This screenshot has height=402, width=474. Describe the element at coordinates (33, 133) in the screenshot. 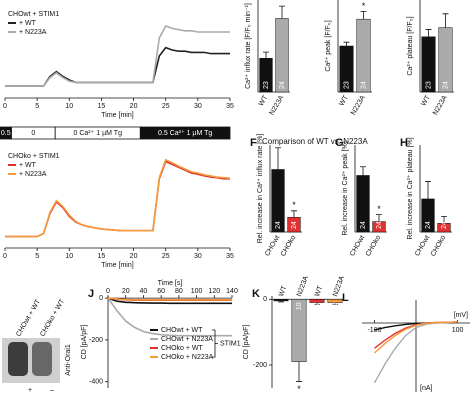

I see `protocol-label: 0` at that location.